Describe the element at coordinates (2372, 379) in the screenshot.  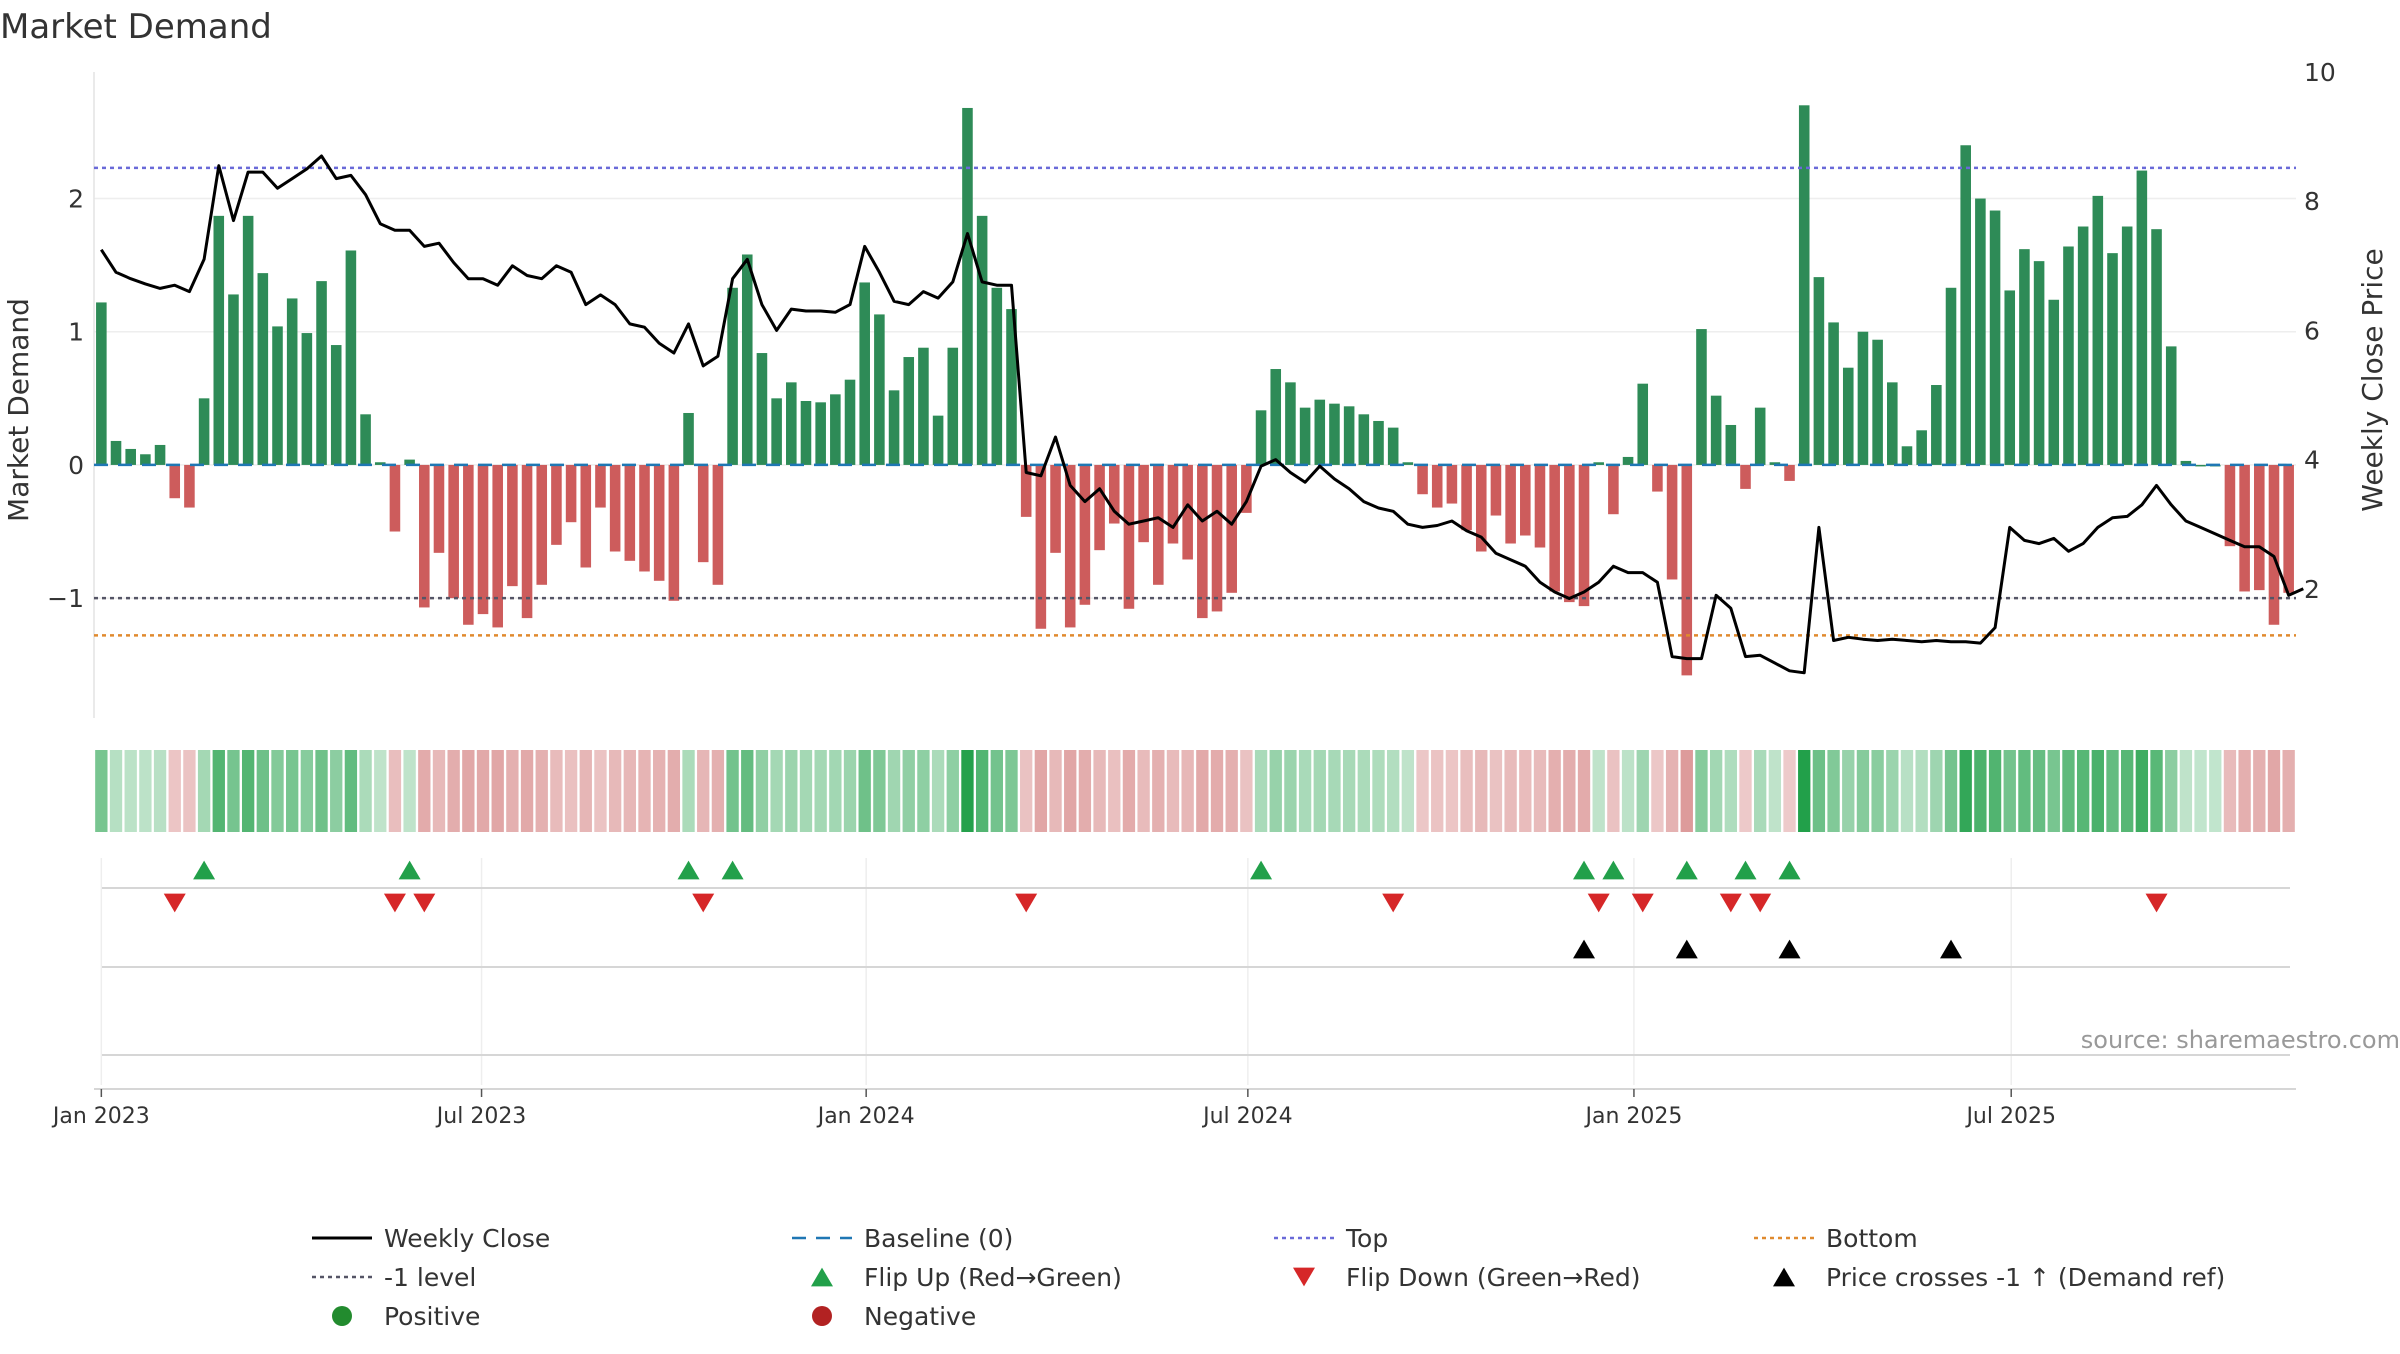
I see `y-axis-right-label: Weekly Close Price` at that location.